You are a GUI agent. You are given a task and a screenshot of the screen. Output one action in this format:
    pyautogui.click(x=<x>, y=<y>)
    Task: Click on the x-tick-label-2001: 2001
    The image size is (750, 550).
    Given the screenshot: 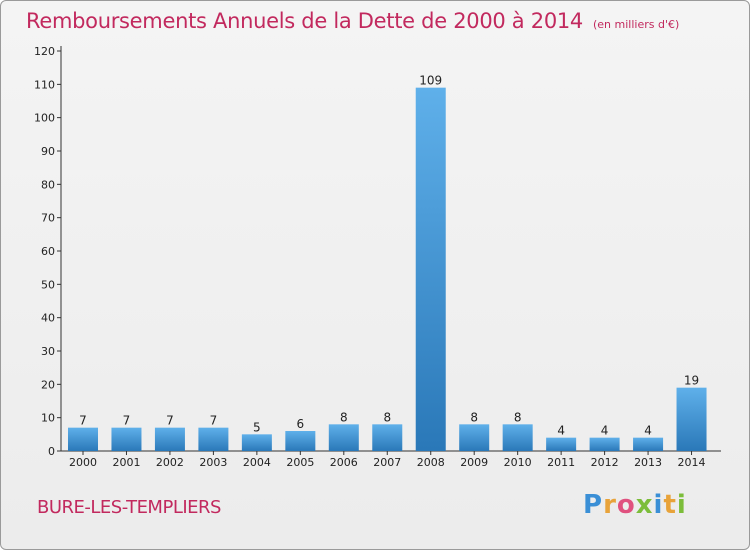 What is the action you would take?
    pyautogui.click(x=126, y=462)
    